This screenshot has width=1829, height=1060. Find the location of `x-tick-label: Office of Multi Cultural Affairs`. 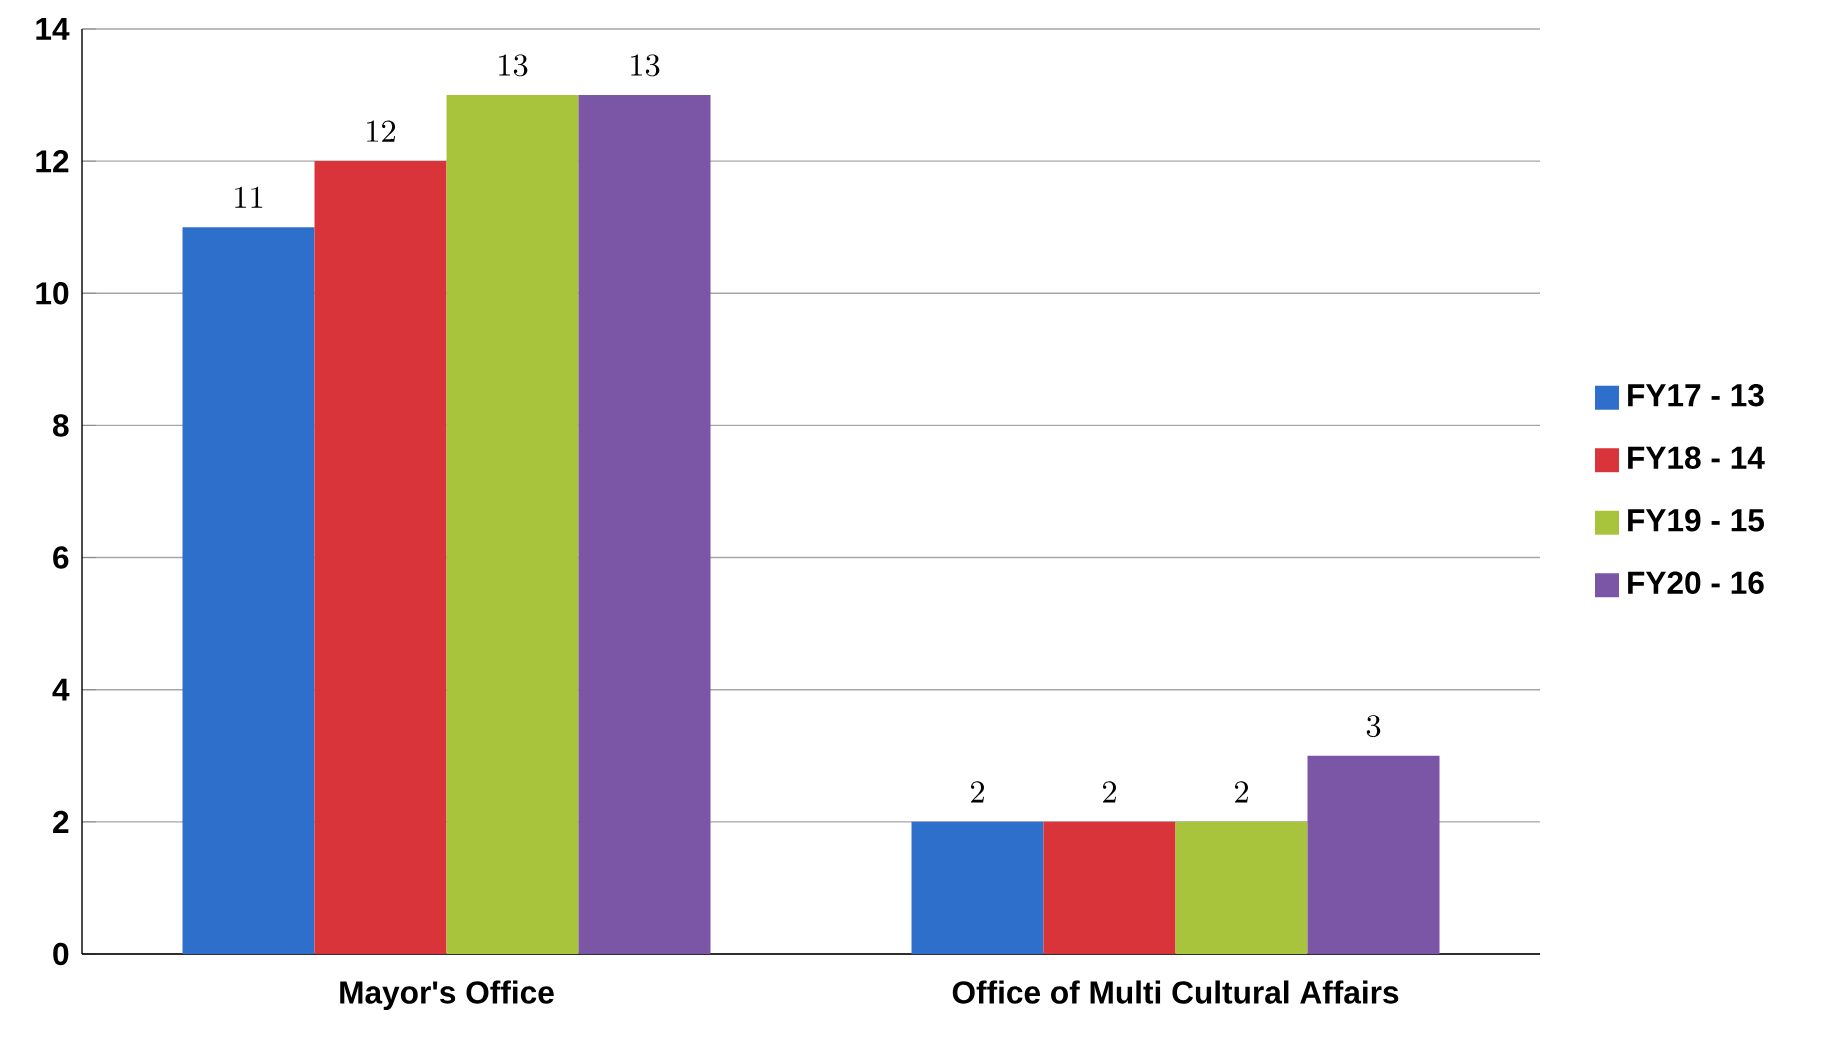

x-tick-label: Office of Multi Cultural Affairs is located at coordinates (1175, 992).